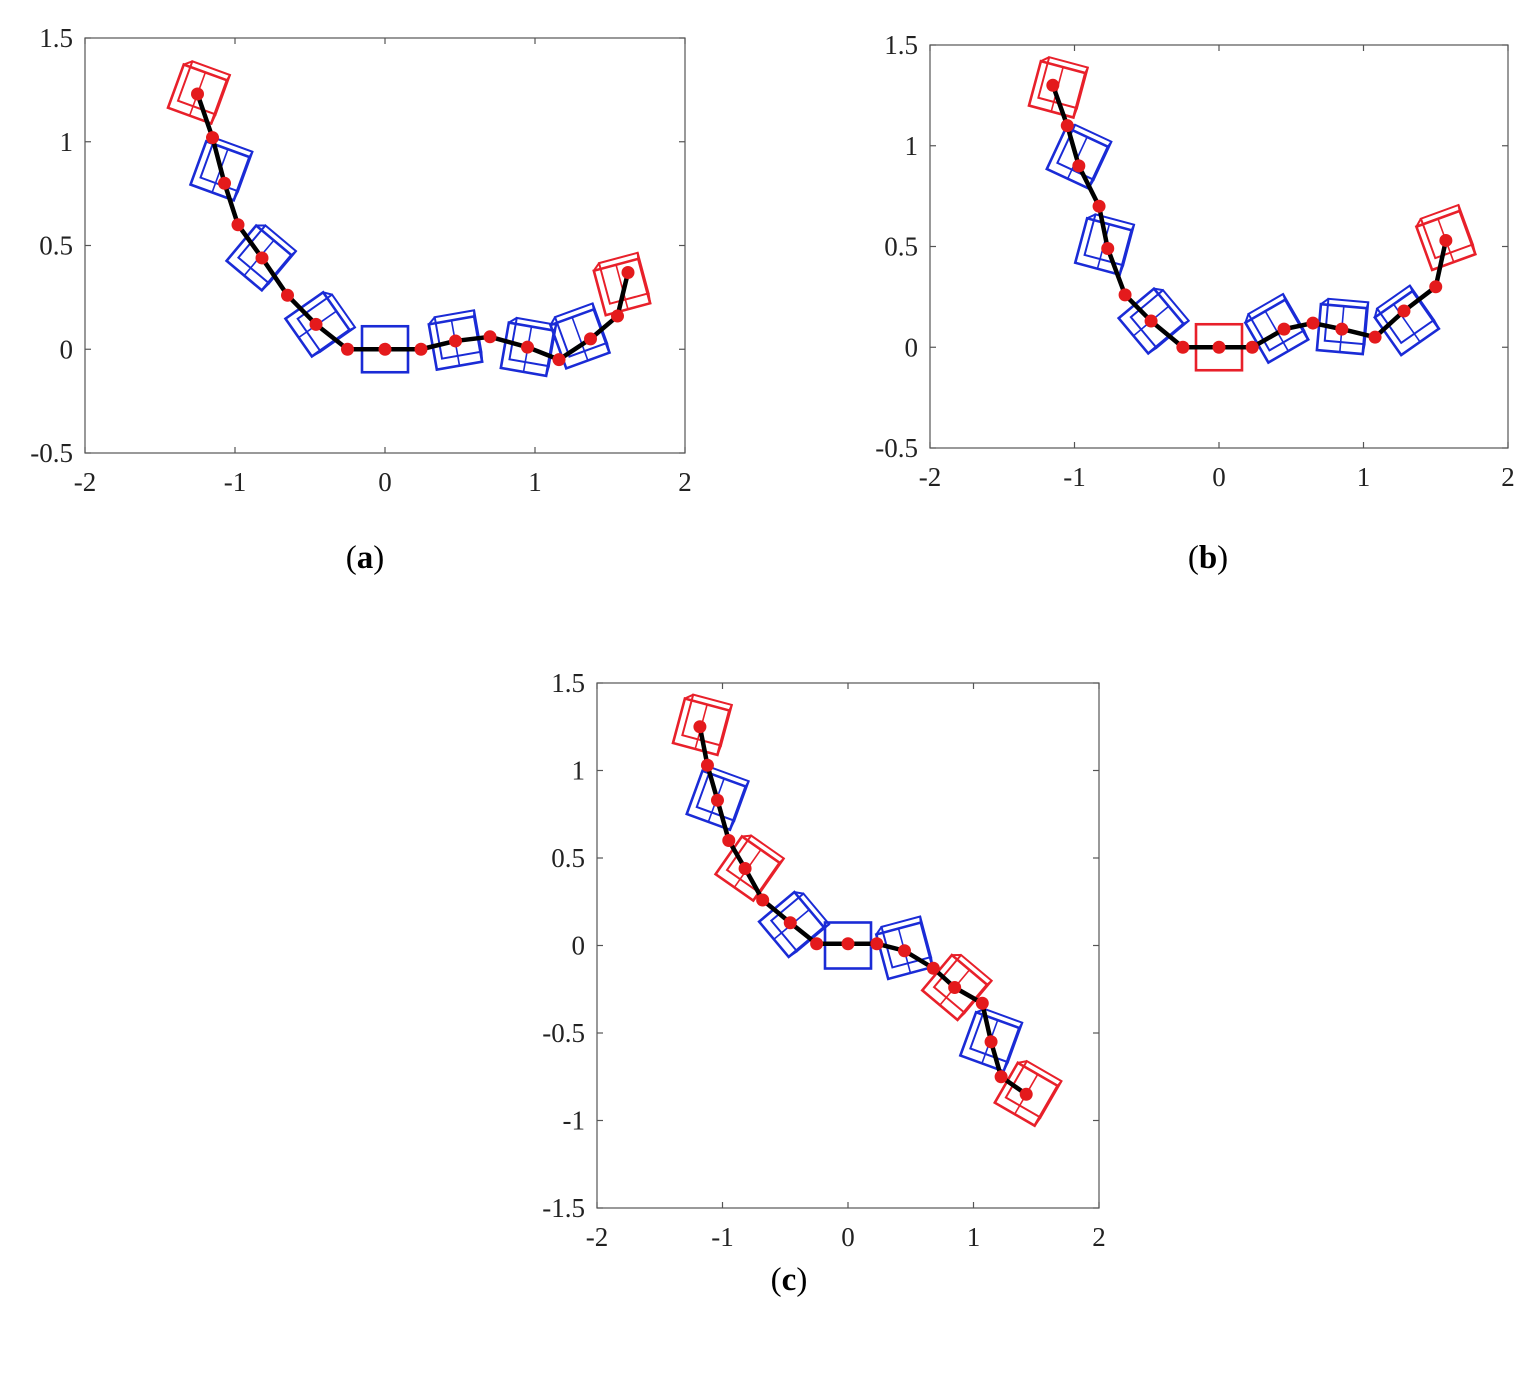 The height and width of the screenshot is (1378, 1539). Describe the element at coordinates (1208, 558) in the screenshot. I see `panel-label-b: (b)` at that location.